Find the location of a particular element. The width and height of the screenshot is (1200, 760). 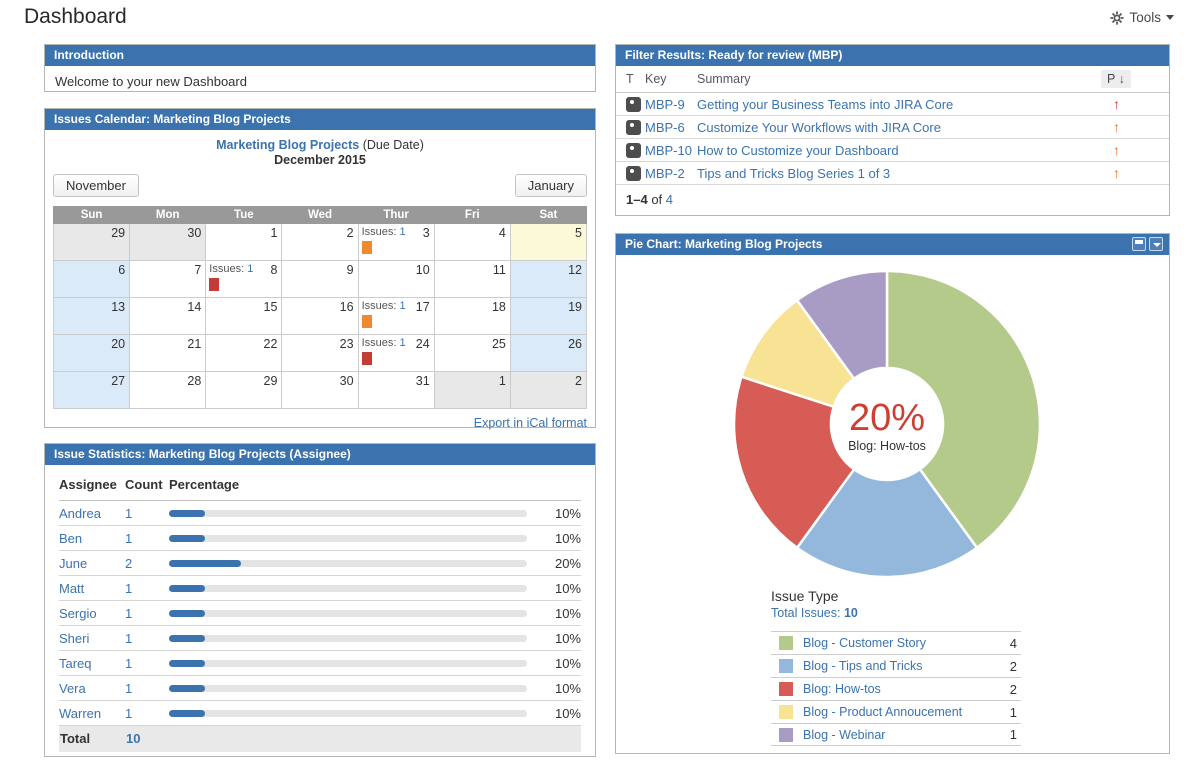

day-number: 12 is located at coordinates (575, 270).